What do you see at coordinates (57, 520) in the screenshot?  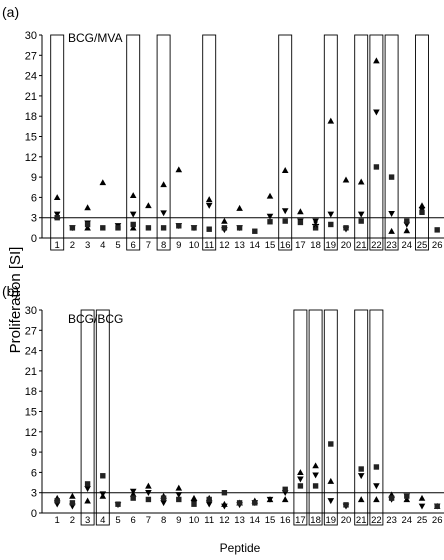 I see `x-tick-label: 1` at bounding box center [57, 520].